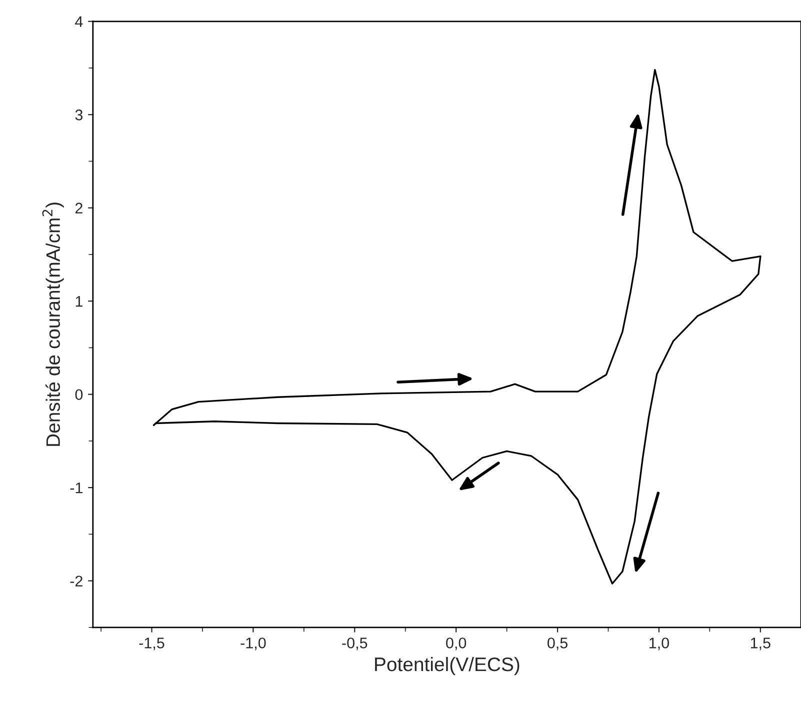 Image resolution: width=801 pixels, height=713 pixels. Describe the element at coordinates (76, 581) in the screenshot. I see `y-tick-label: -2` at that location.